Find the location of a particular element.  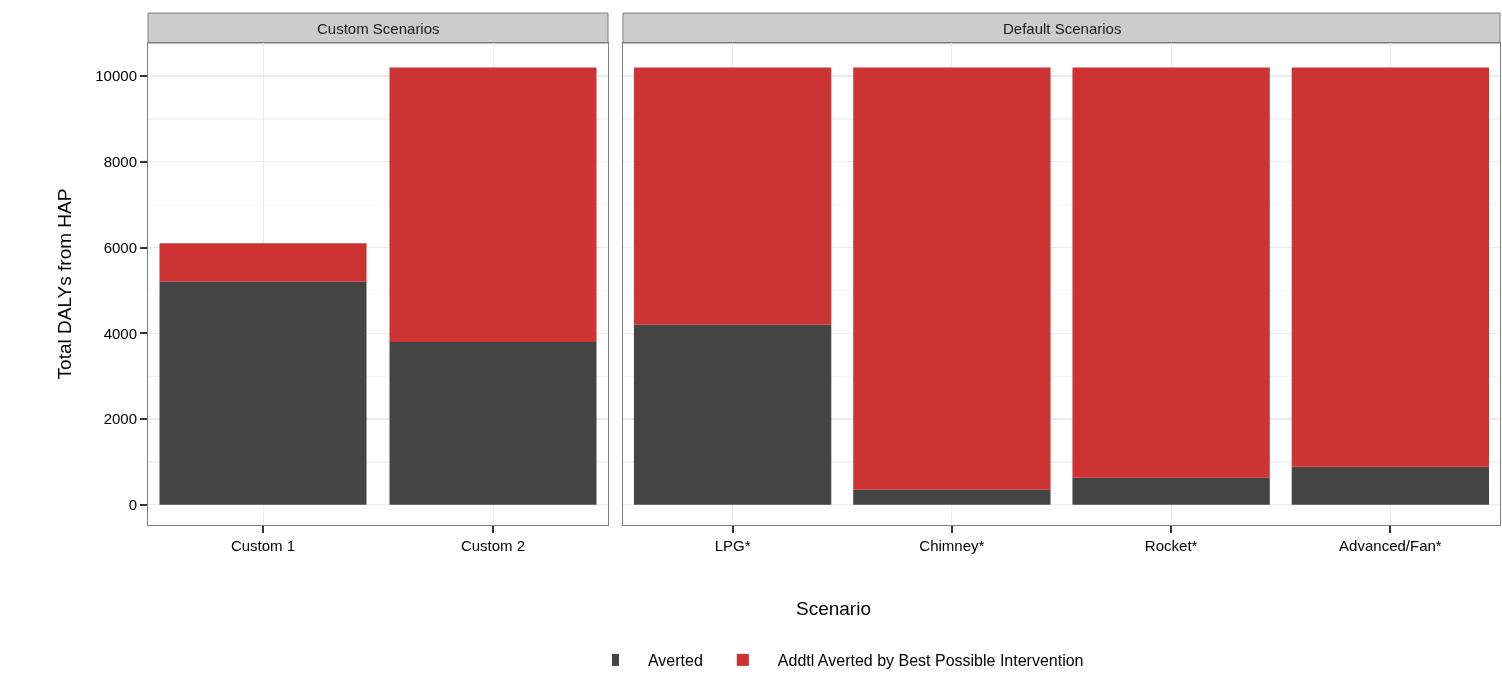

x-tick-label: Custom 2 is located at coordinates (493, 545).